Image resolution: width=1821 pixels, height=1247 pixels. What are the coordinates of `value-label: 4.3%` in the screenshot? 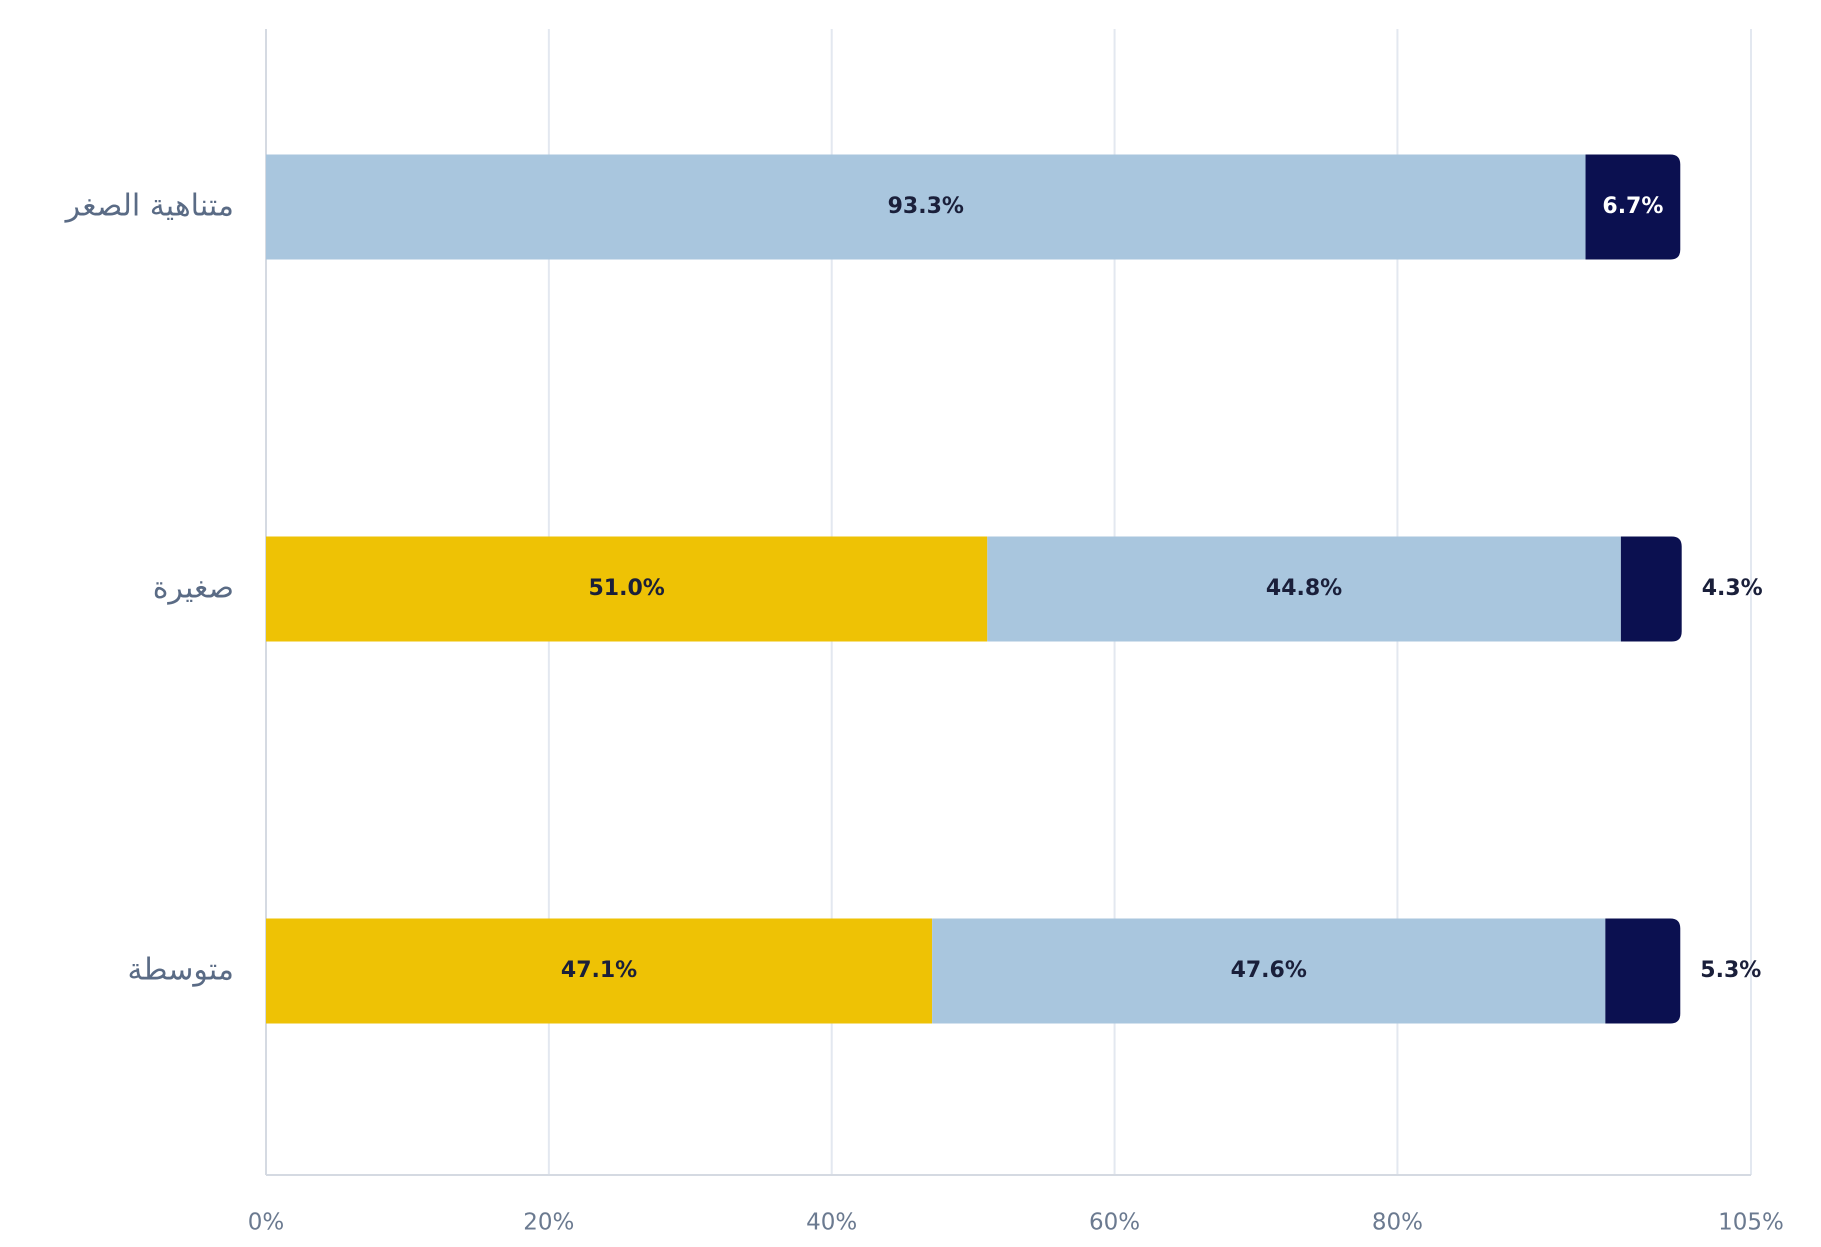 It's located at (1732, 588).